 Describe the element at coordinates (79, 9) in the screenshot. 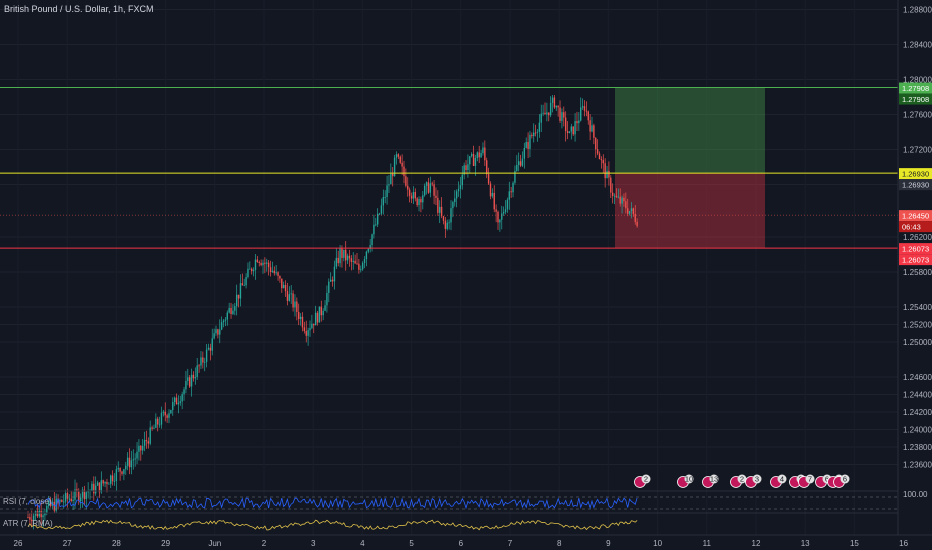

I see `chart-title: British Pound / U.S. Dollar, 1h, FXCM` at that location.